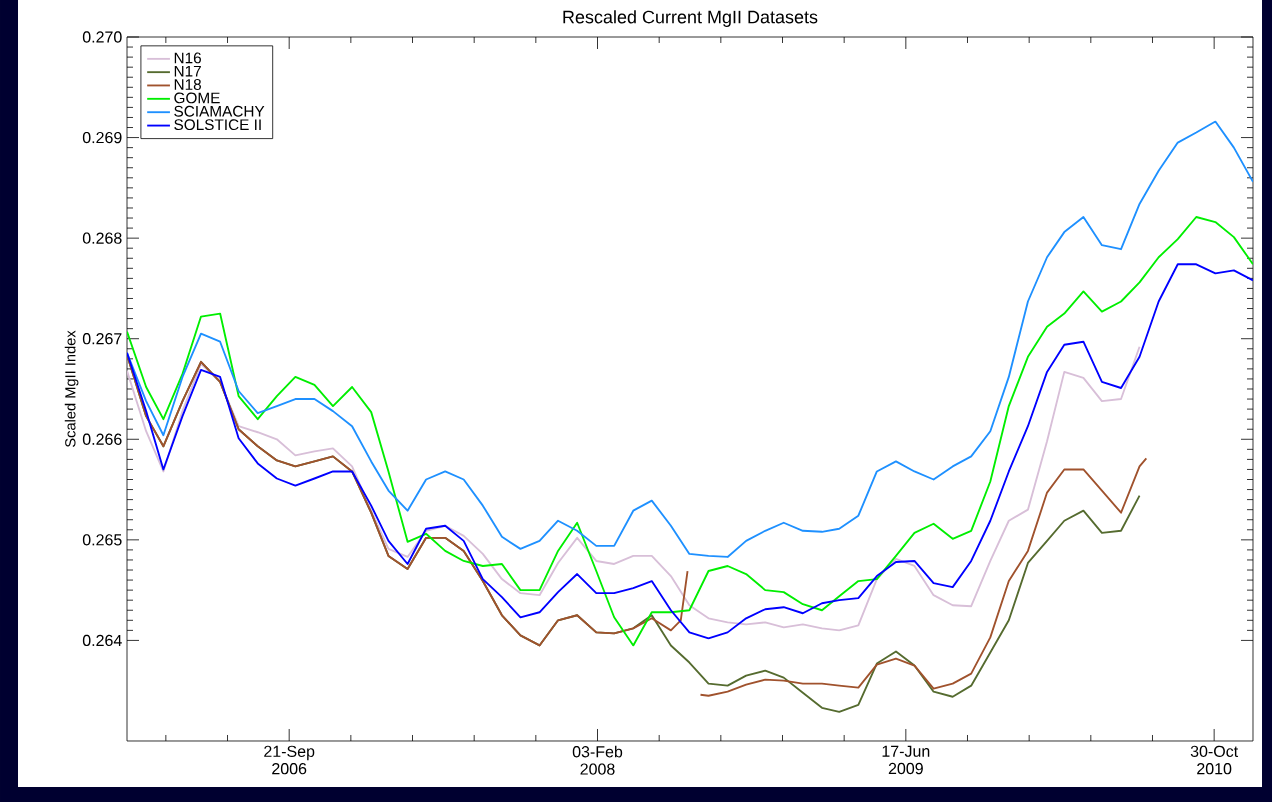 The height and width of the screenshot is (802, 1272). Describe the element at coordinates (289, 760) in the screenshot. I see `x-tick-label: 21-Sep 2006` at that location.